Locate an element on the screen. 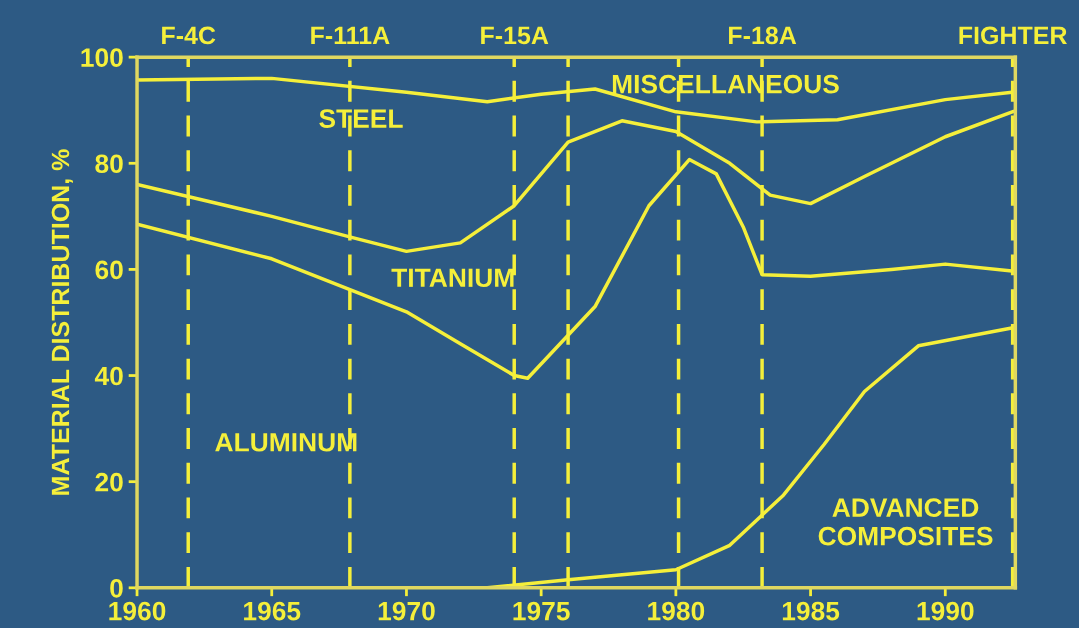 Image resolution: width=1079 pixels, height=628 pixels. x-tick-label: 1990 is located at coordinates (945, 611).